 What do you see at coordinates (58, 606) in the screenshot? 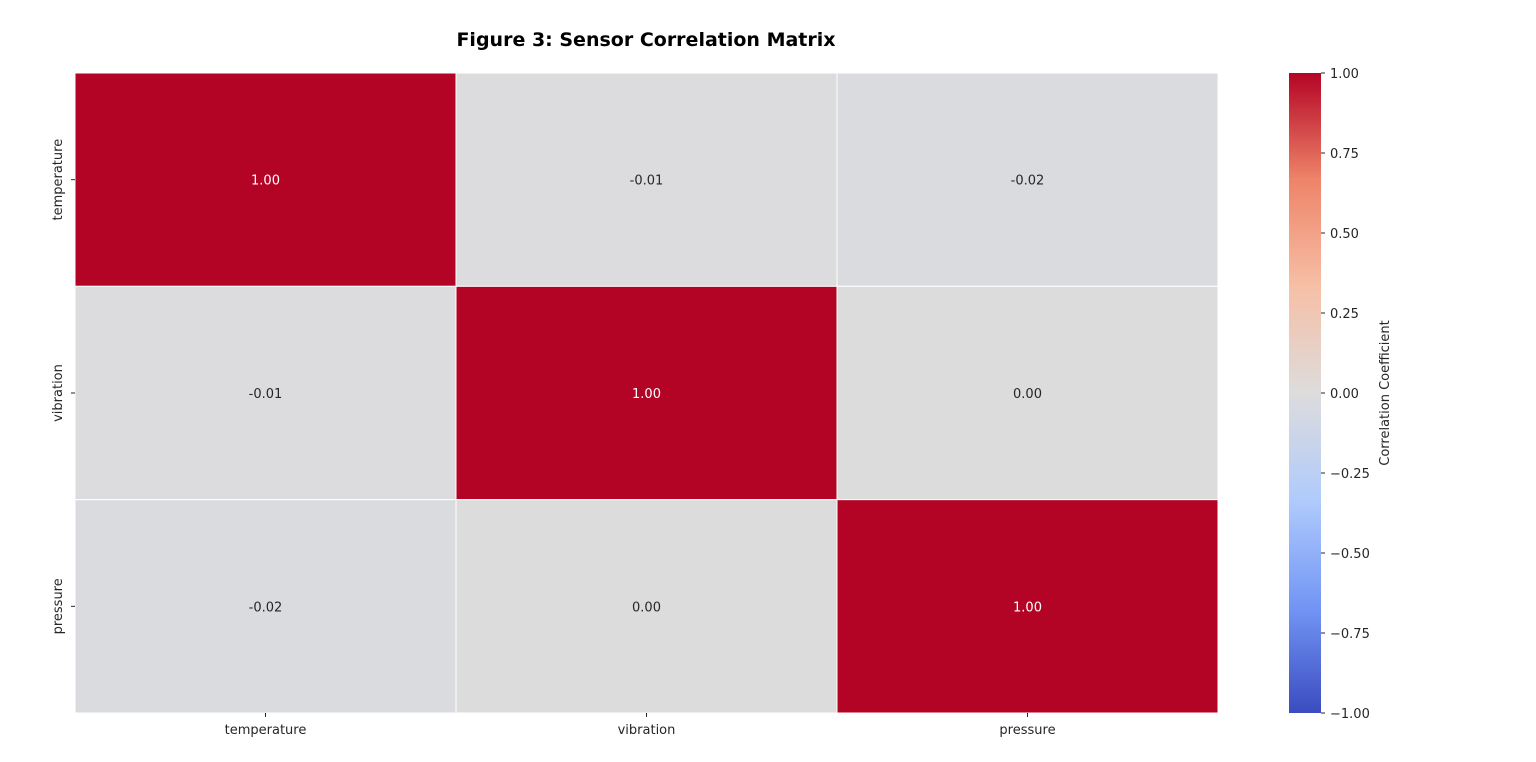
I see `y-tick-label: pressure` at bounding box center [58, 606].